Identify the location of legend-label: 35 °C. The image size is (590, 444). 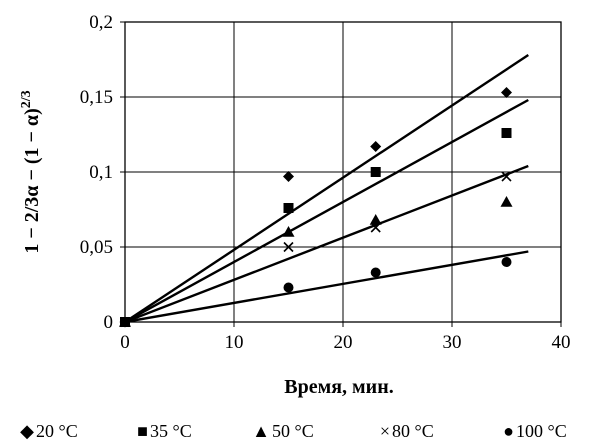
(171, 431).